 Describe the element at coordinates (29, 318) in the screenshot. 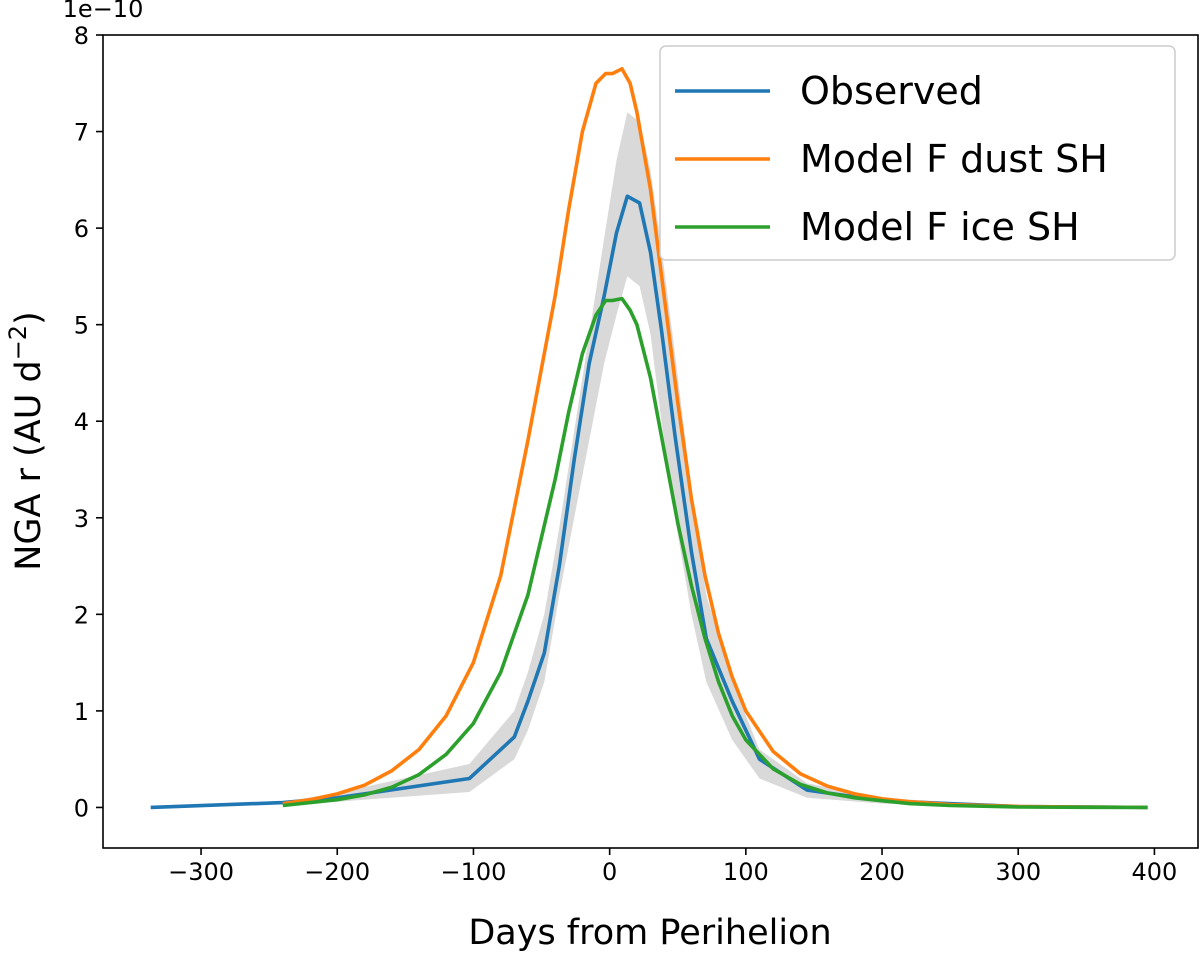

I see `y-axis-label-close: )` at that location.